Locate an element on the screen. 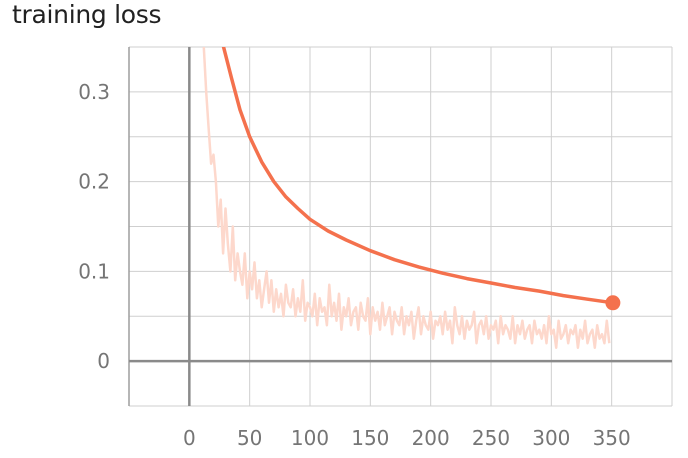 This screenshot has height=458, width=688. chart-title: training loss is located at coordinates (87, 14).